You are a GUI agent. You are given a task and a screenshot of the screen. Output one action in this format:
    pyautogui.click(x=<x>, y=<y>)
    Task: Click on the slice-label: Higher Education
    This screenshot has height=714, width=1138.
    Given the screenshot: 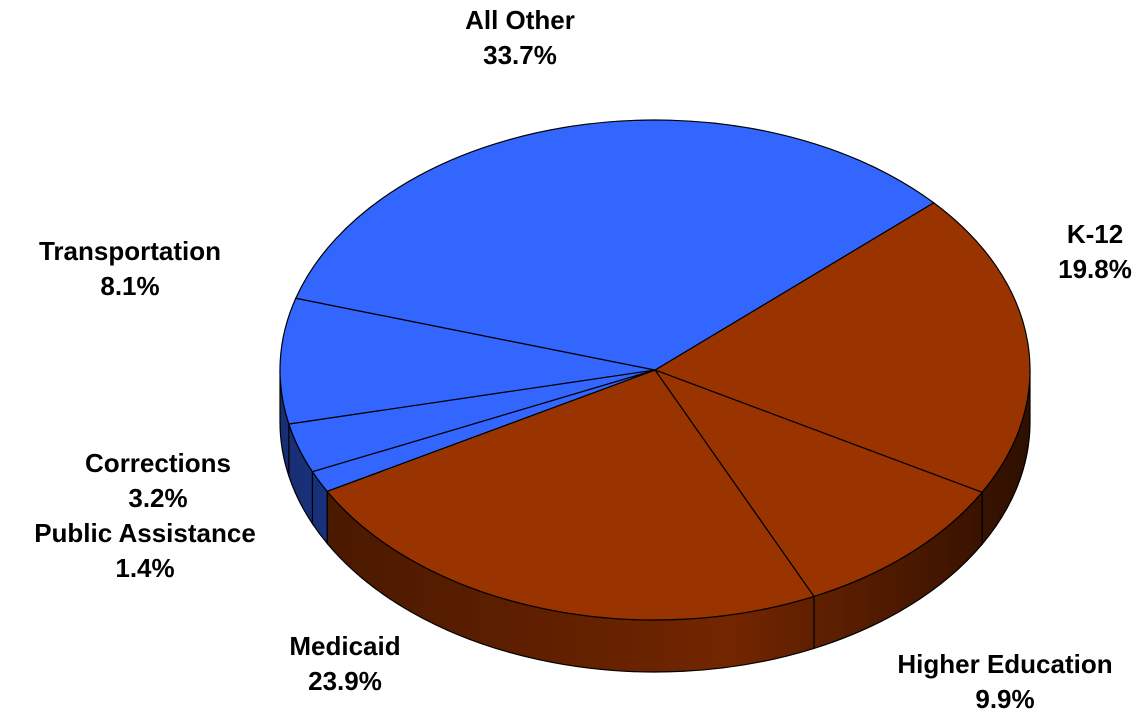 What is the action you would take?
    pyautogui.click(x=1004, y=664)
    